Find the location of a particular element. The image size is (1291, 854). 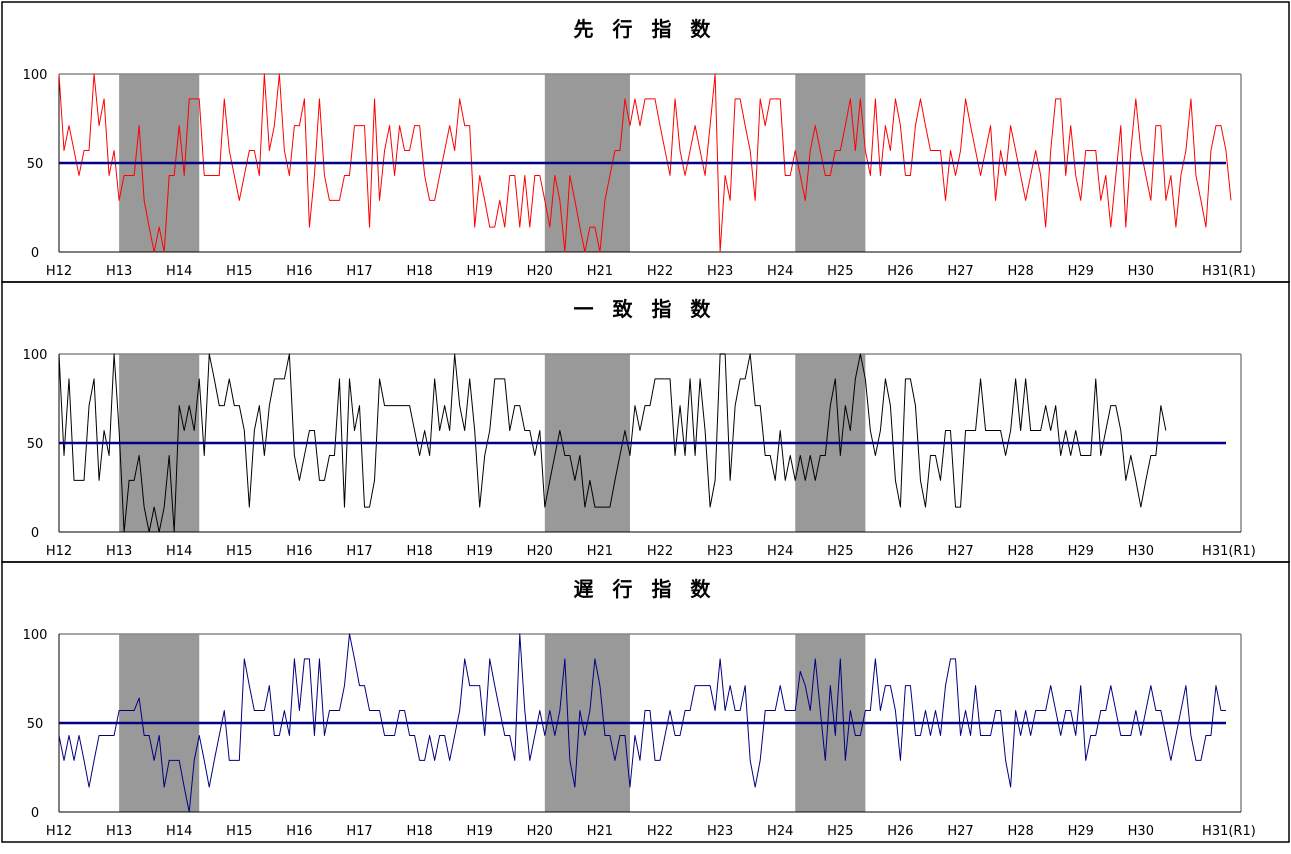

panel-title: 一 致 指 数 is located at coordinates (645, 309).